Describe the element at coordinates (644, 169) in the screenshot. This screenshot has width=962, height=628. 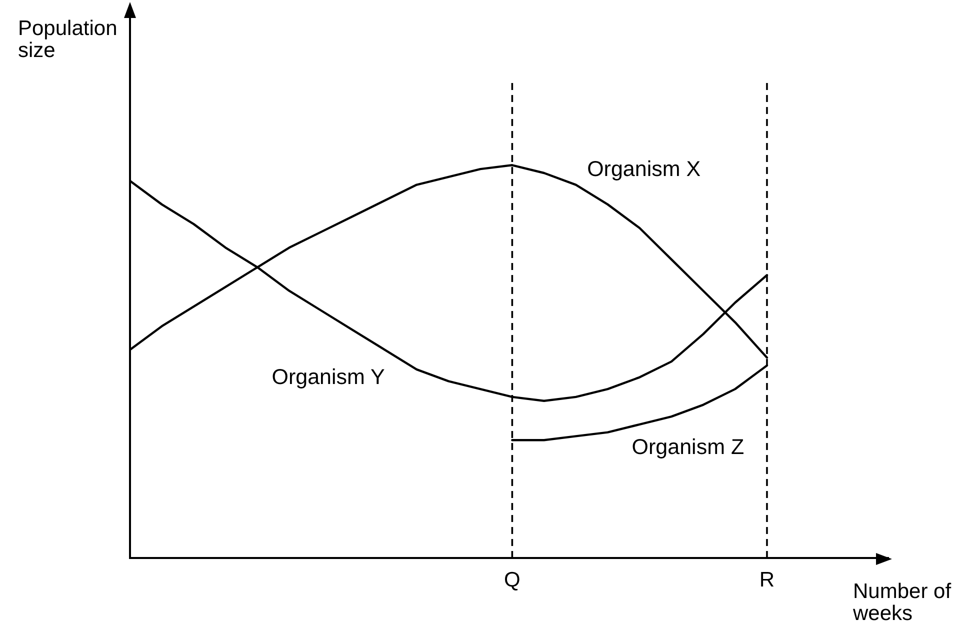
I see `series-label: Organism X` at that location.